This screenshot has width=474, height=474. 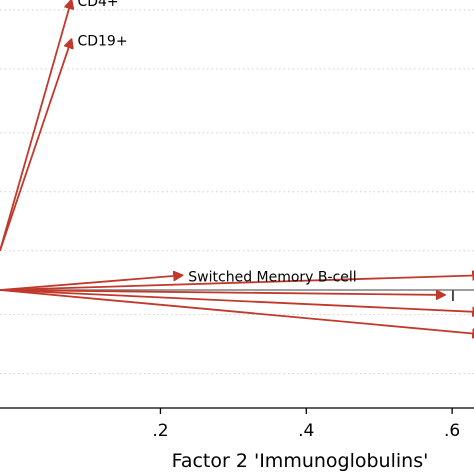 What do you see at coordinates (272, 277) in the screenshot?
I see `vector-label-2: Switched Memory B-cell` at bounding box center [272, 277].